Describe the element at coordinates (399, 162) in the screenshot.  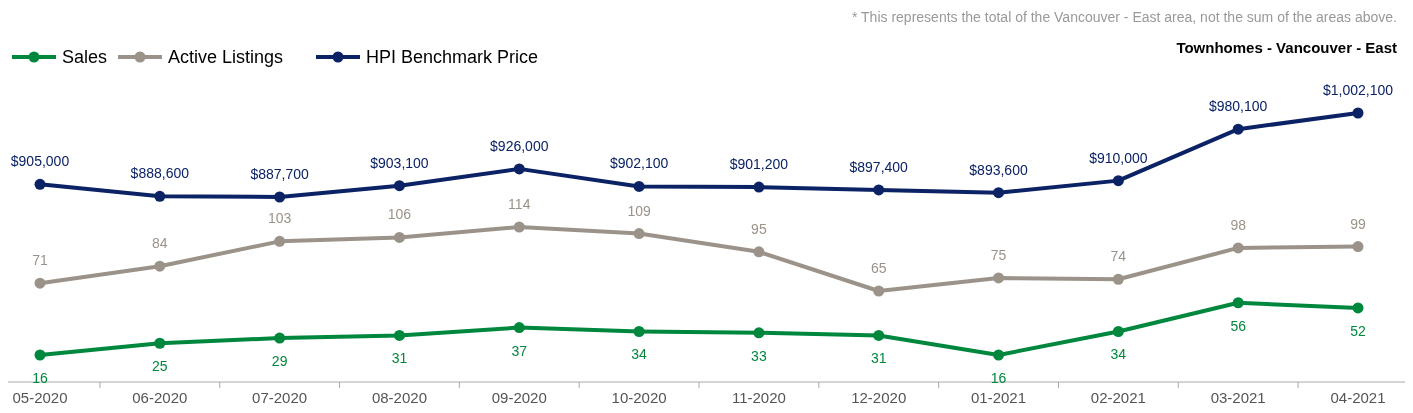
I see `data-label: $903,100` at that location.